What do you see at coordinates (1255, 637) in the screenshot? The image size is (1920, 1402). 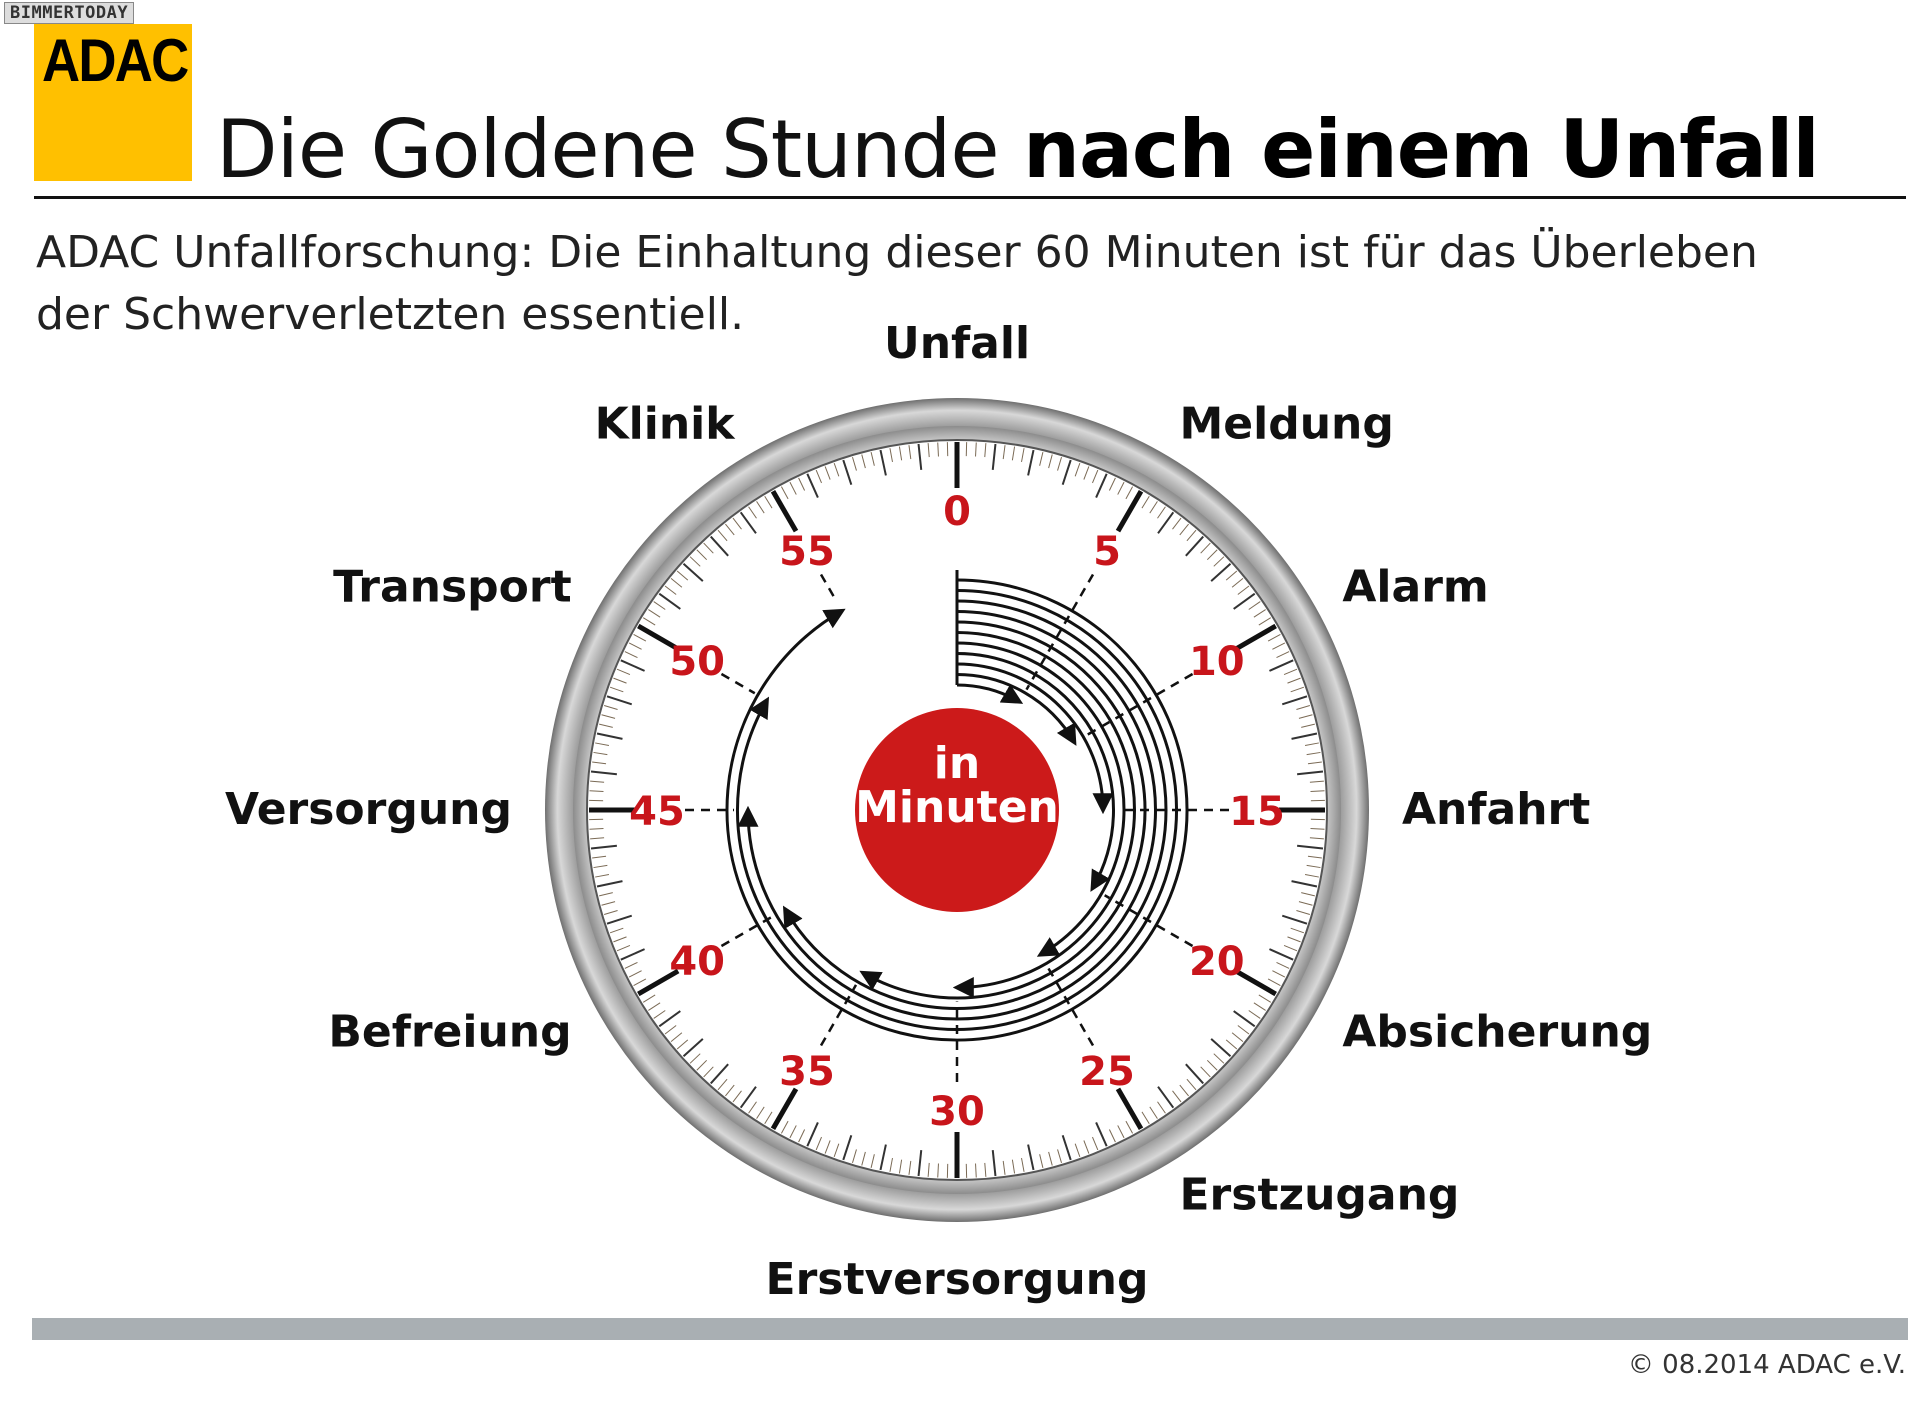 I see `major-tick` at bounding box center [1255, 637].